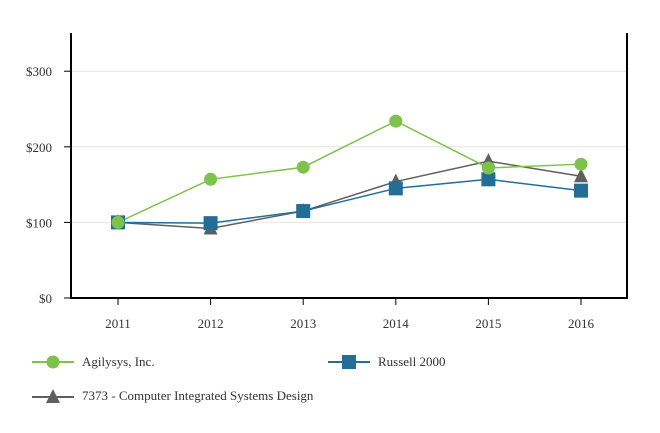 The width and height of the screenshot is (660, 433). I want to click on x-tick-label: 2015, so click(488, 323).